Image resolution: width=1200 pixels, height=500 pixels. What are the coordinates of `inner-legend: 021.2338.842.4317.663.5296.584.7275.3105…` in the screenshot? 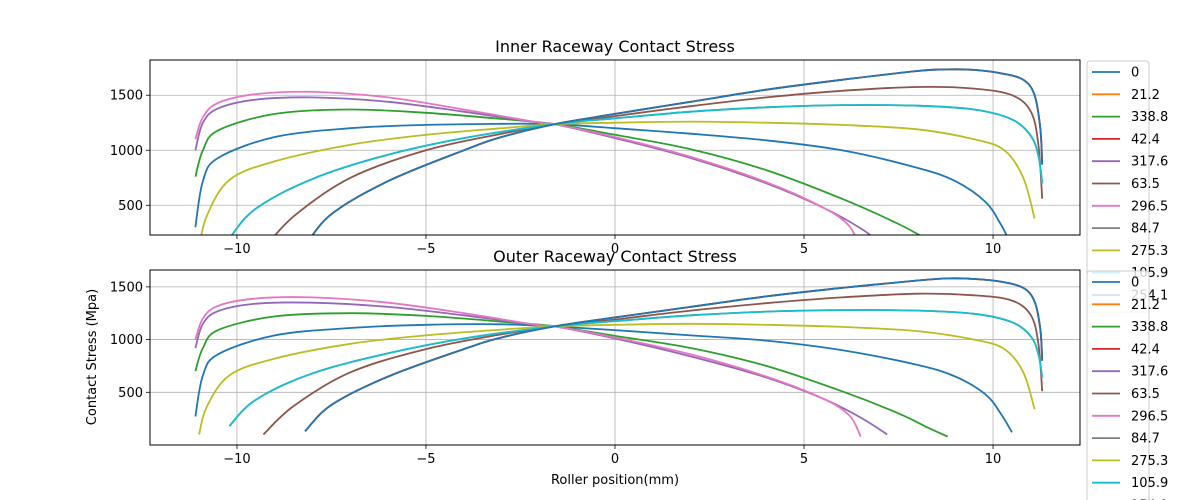 It's located at (1127, 186).